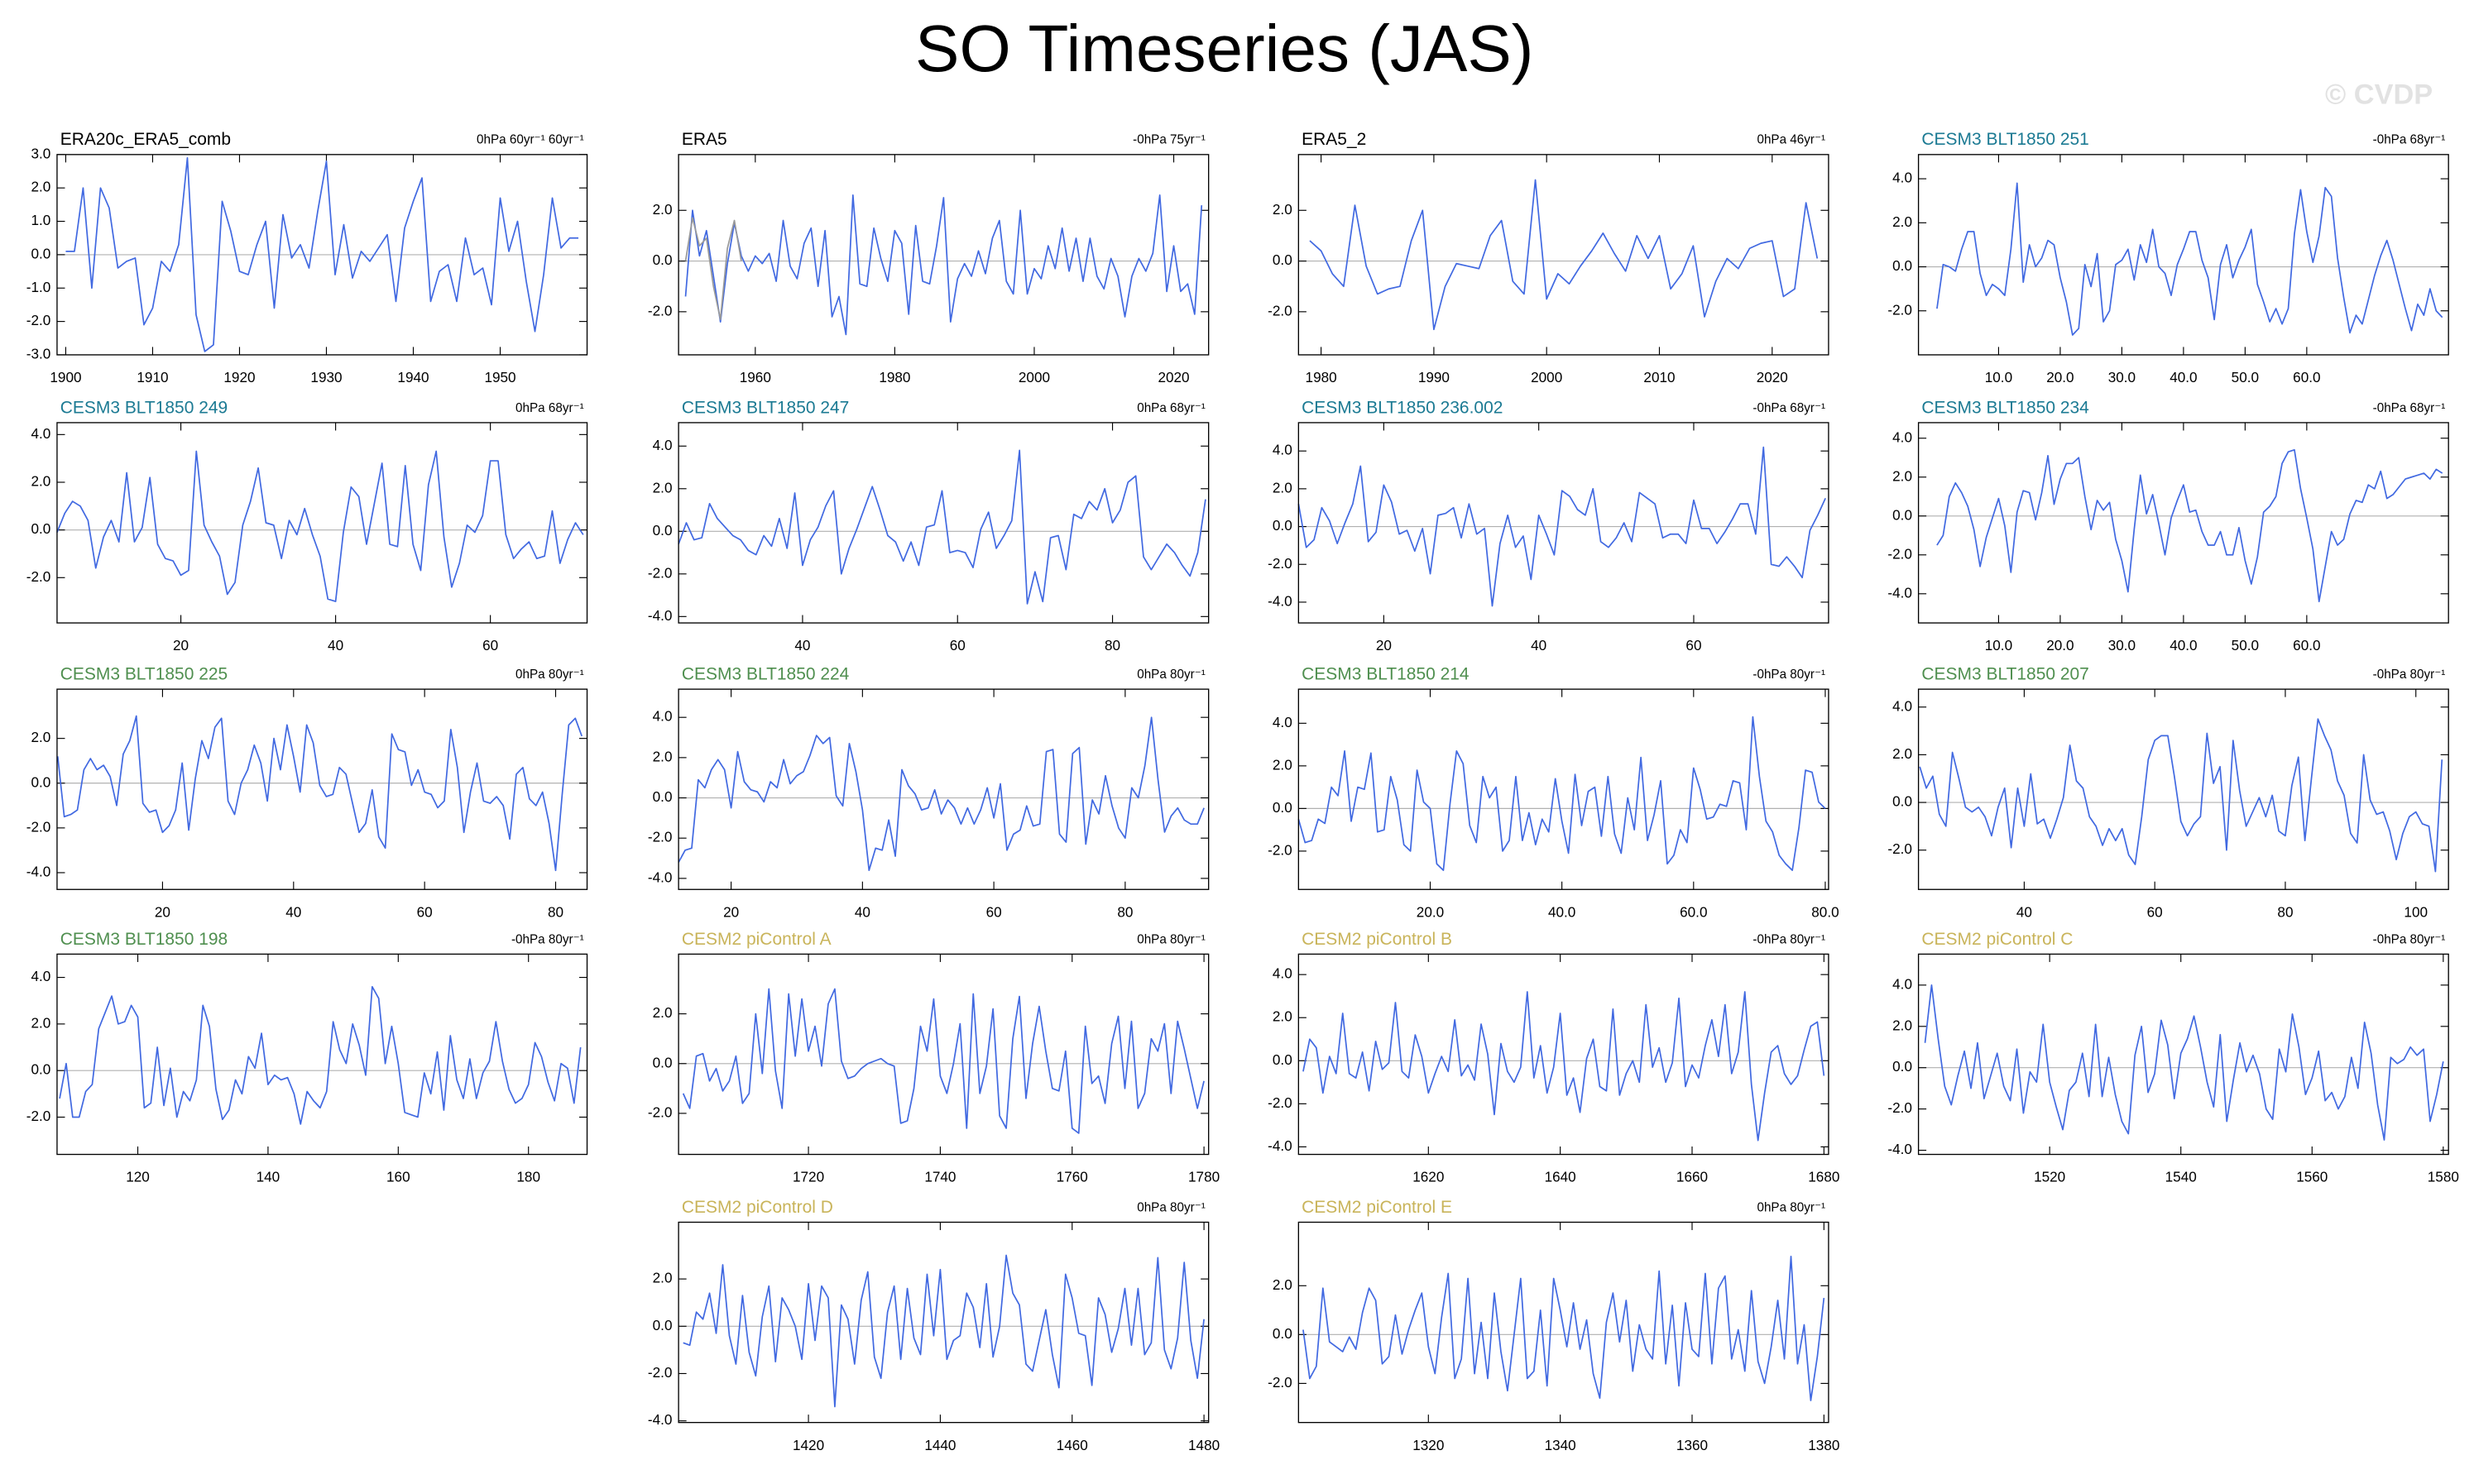 The height and width of the screenshot is (1484, 2474). Describe the element at coordinates (2184, 645) in the screenshot. I see `x-tick-label: 40.0` at that location.